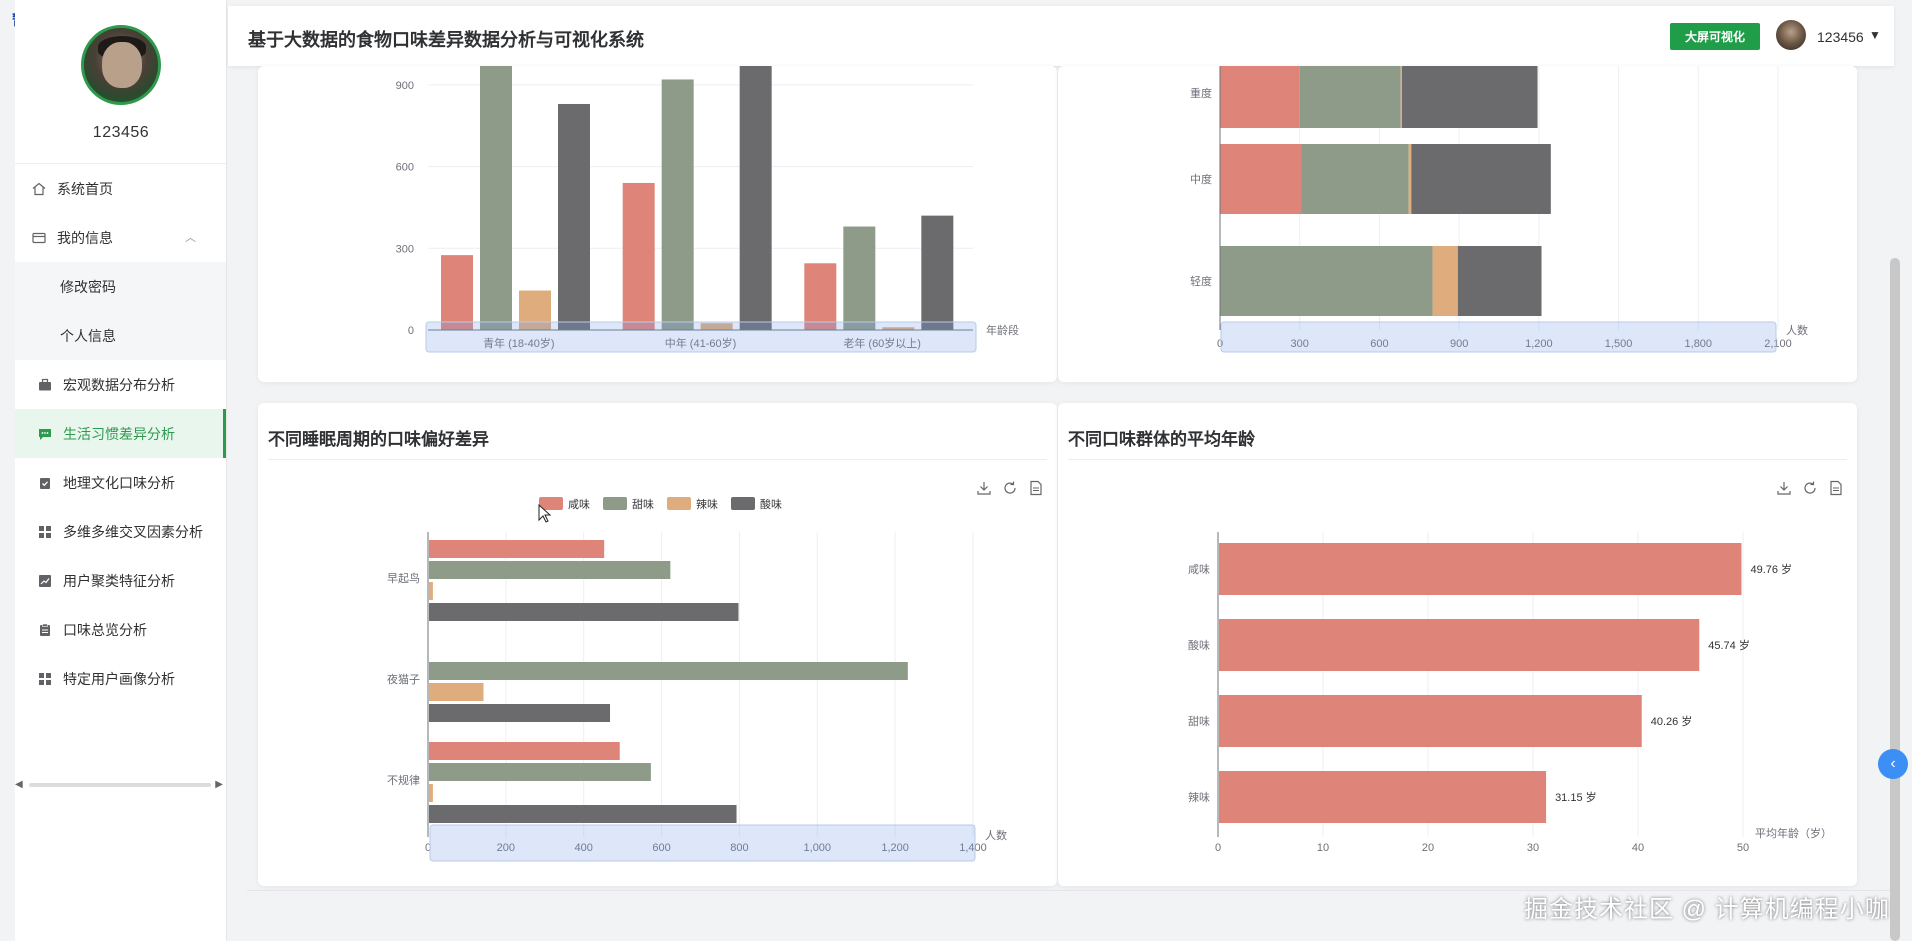 The width and height of the screenshot is (1912, 941). Describe the element at coordinates (405, 168) in the screenshot. I see `y-tick-label: 600` at that location.